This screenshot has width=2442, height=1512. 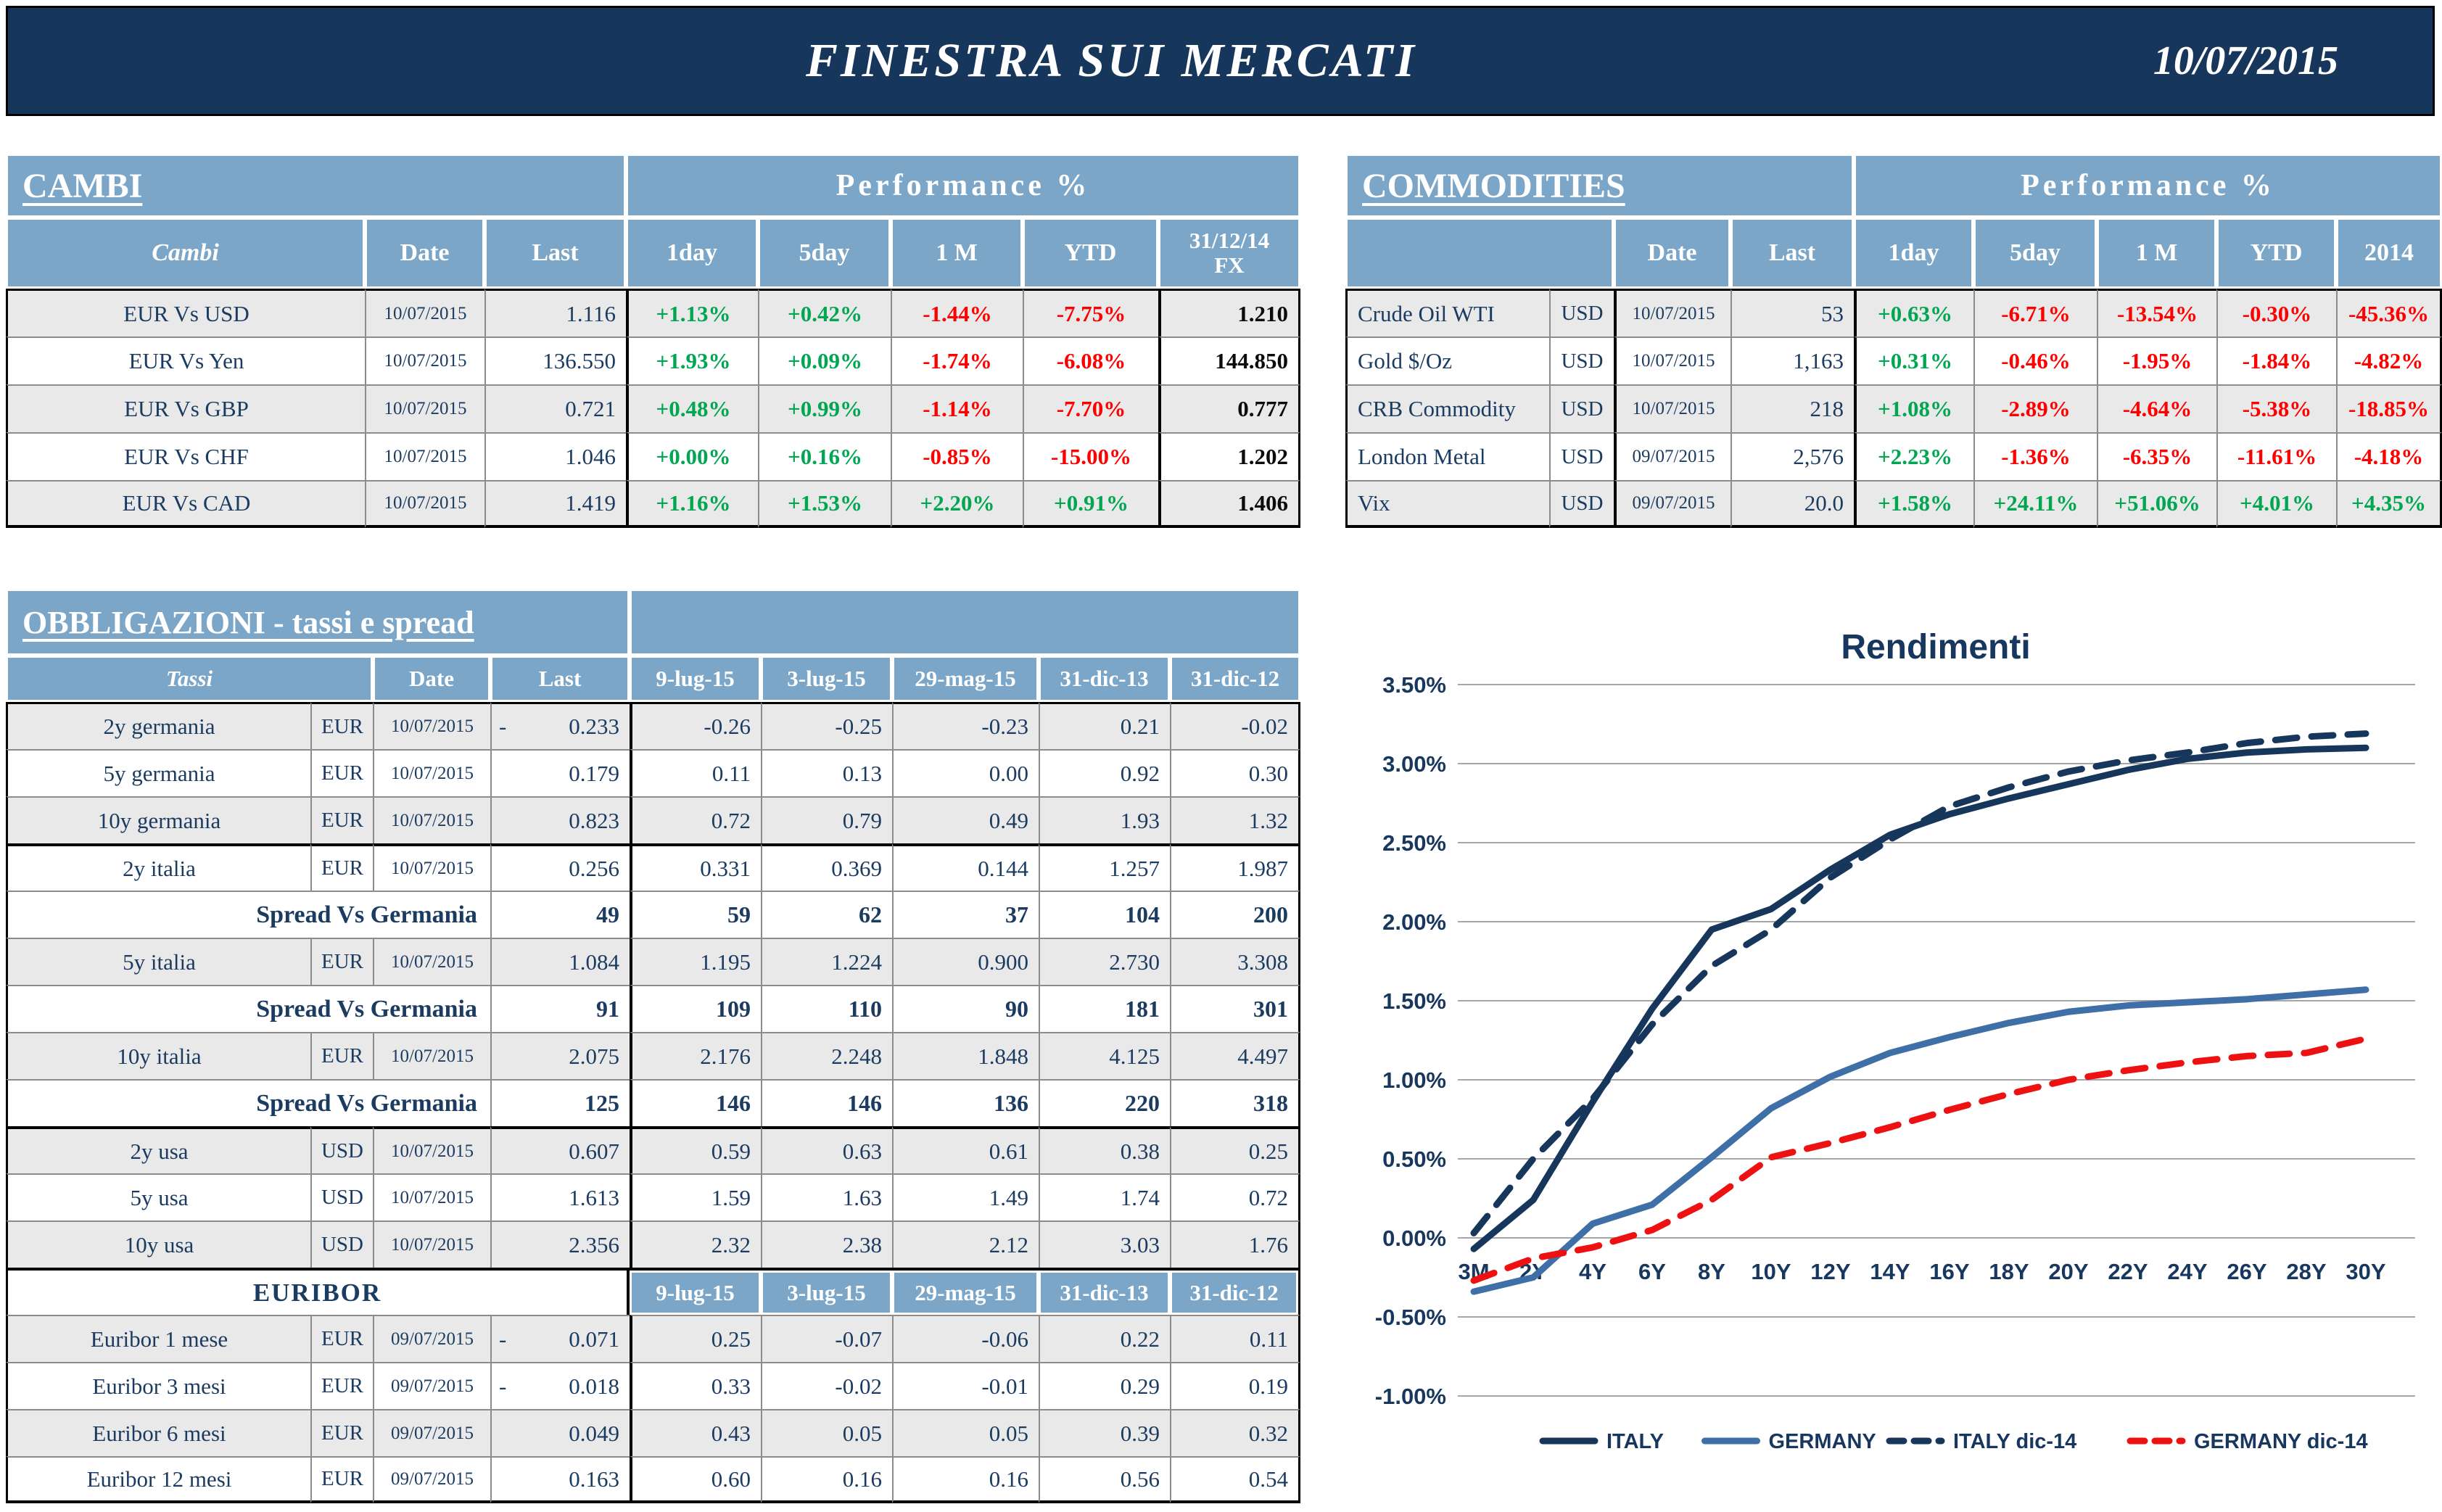 What do you see at coordinates (825, 504) in the screenshot?
I see `performance-value: +1.53%` at bounding box center [825, 504].